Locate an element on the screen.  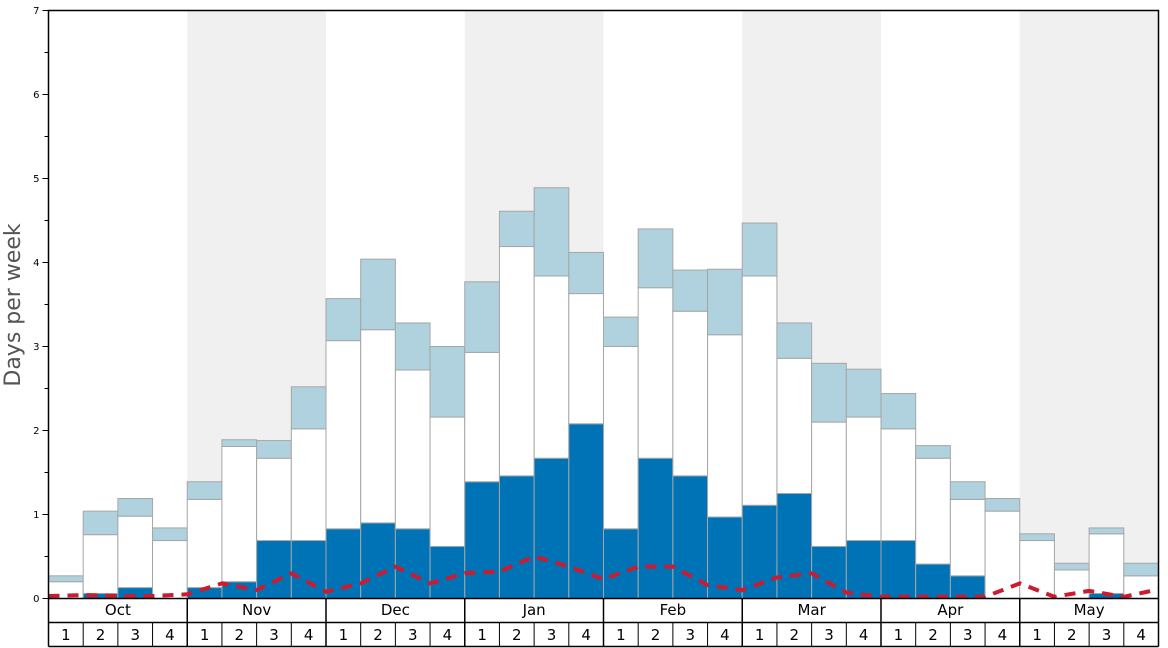
month-band-may is located at coordinates (1089, 304).